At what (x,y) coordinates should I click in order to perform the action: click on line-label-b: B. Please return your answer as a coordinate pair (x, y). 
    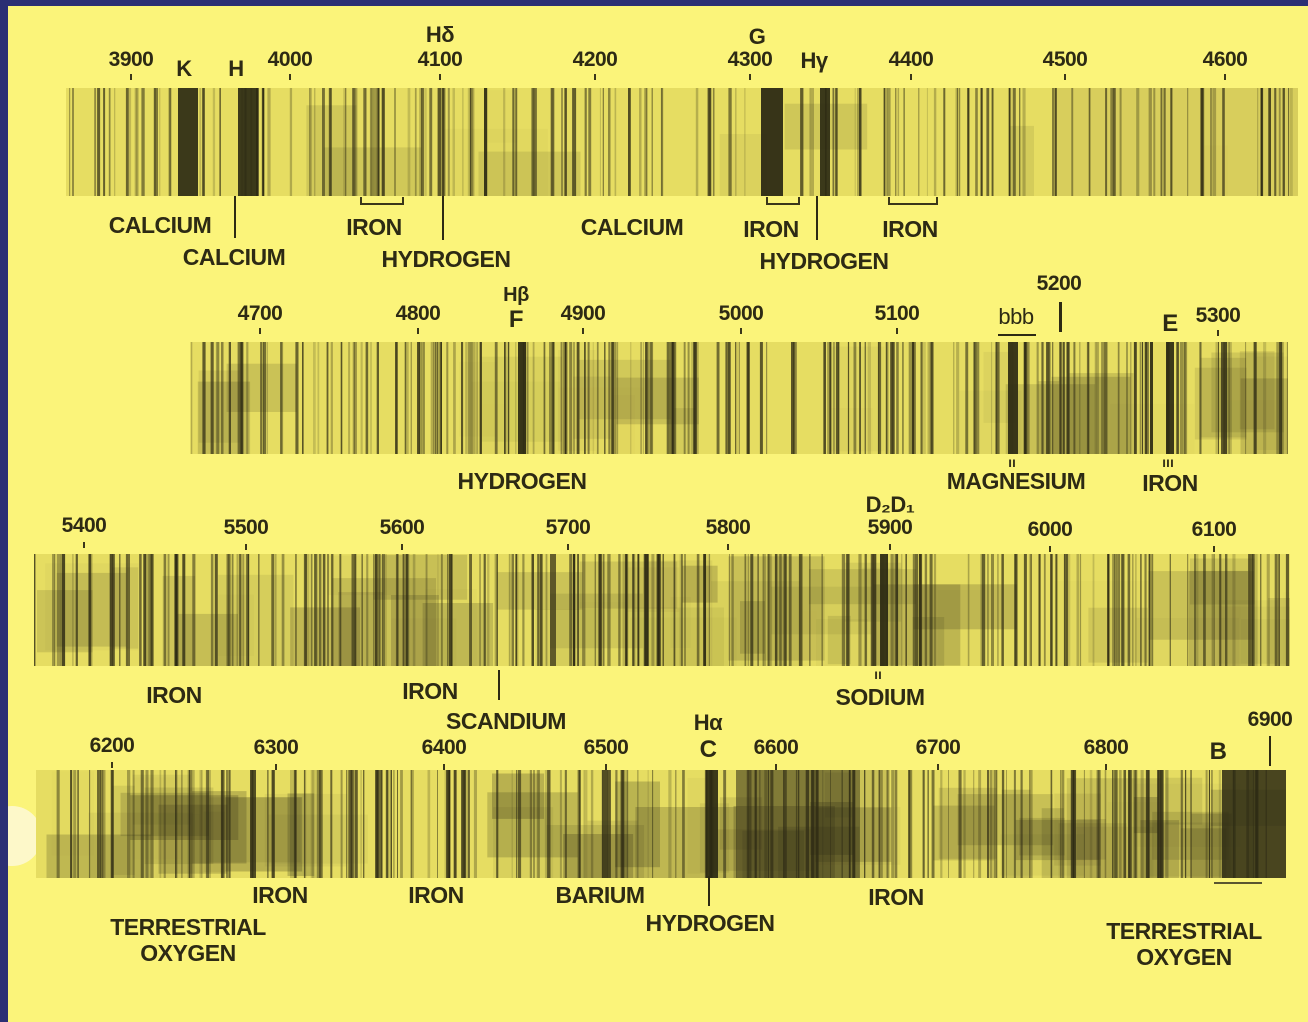
    Looking at the image, I should click on (1218, 751).